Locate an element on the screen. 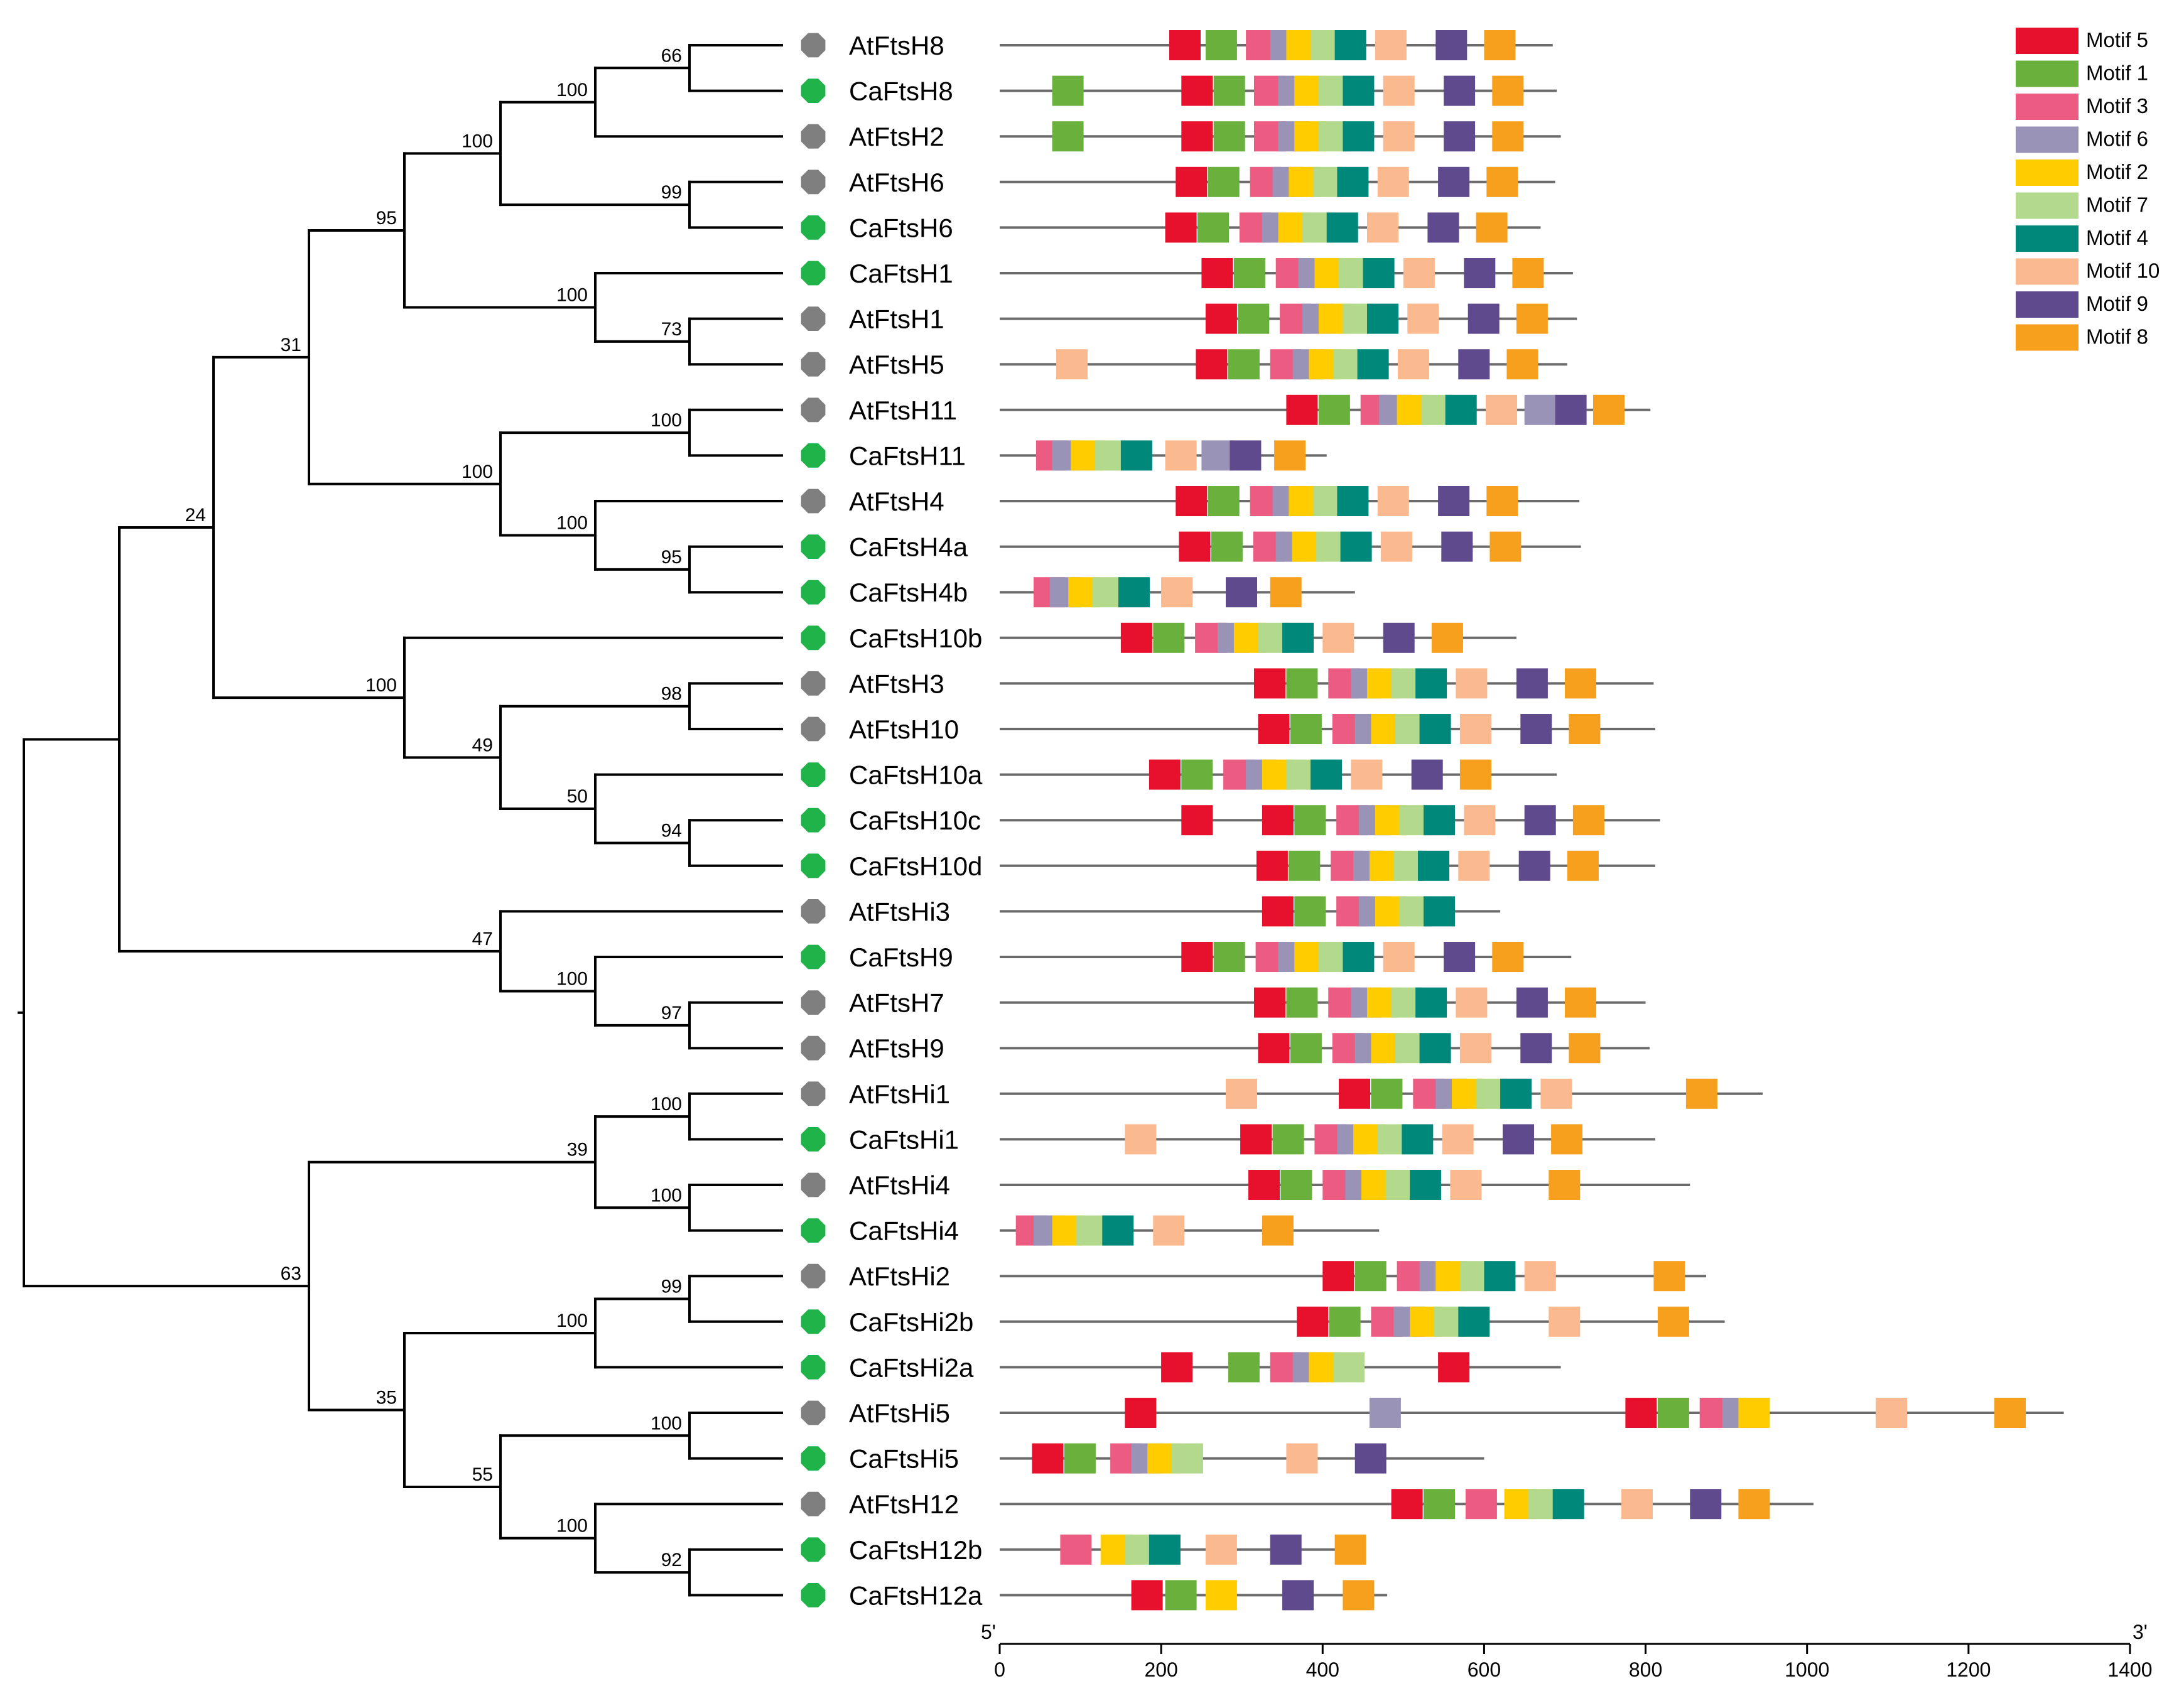 The height and width of the screenshot is (1691, 2184). gene-row-caftshi1: CaFtsHi1 is located at coordinates (1228, 1139).